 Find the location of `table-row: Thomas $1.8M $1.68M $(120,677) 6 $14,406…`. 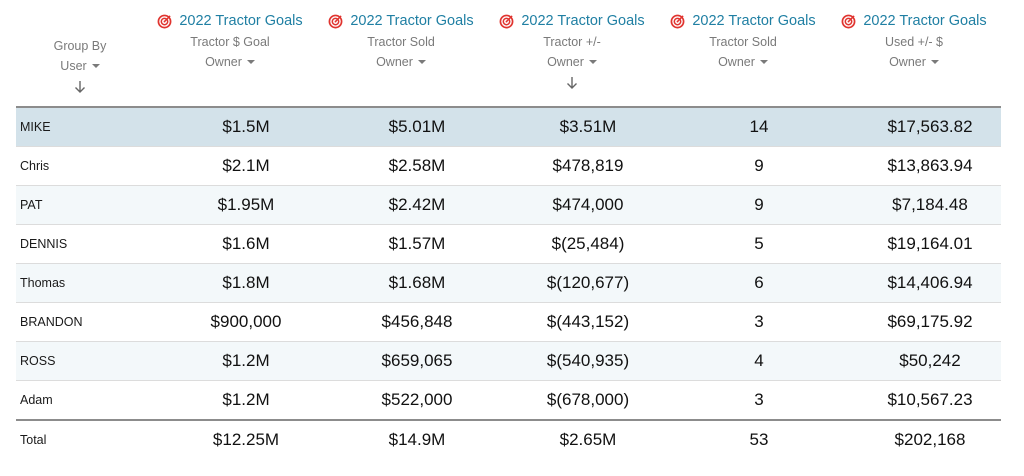

table-row: Thomas $1.8M $1.68M $(120,677) 6 $14,406… is located at coordinates (508, 283).